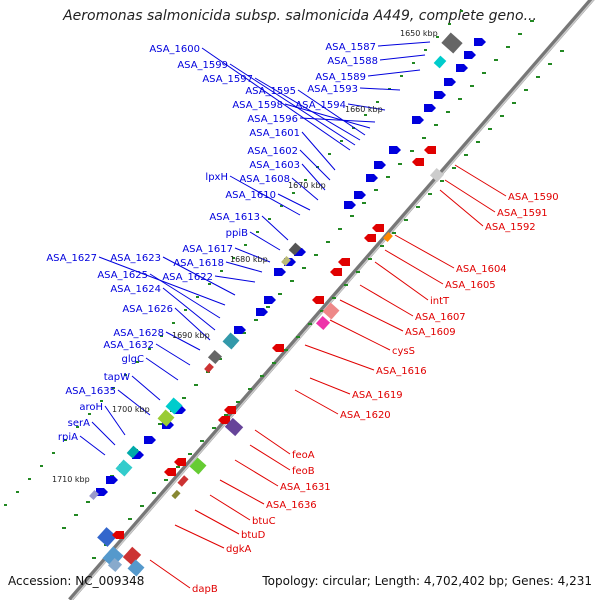 The width and height of the screenshot is (600, 600). What do you see at coordinates (205, 589) in the screenshot?
I see `gene-label: dapB` at bounding box center [205, 589].